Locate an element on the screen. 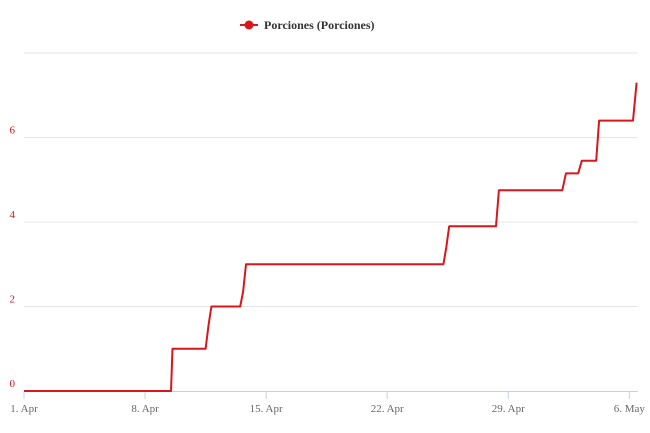  legend: Porciones (Porciones) is located at coordinates (307, 25).